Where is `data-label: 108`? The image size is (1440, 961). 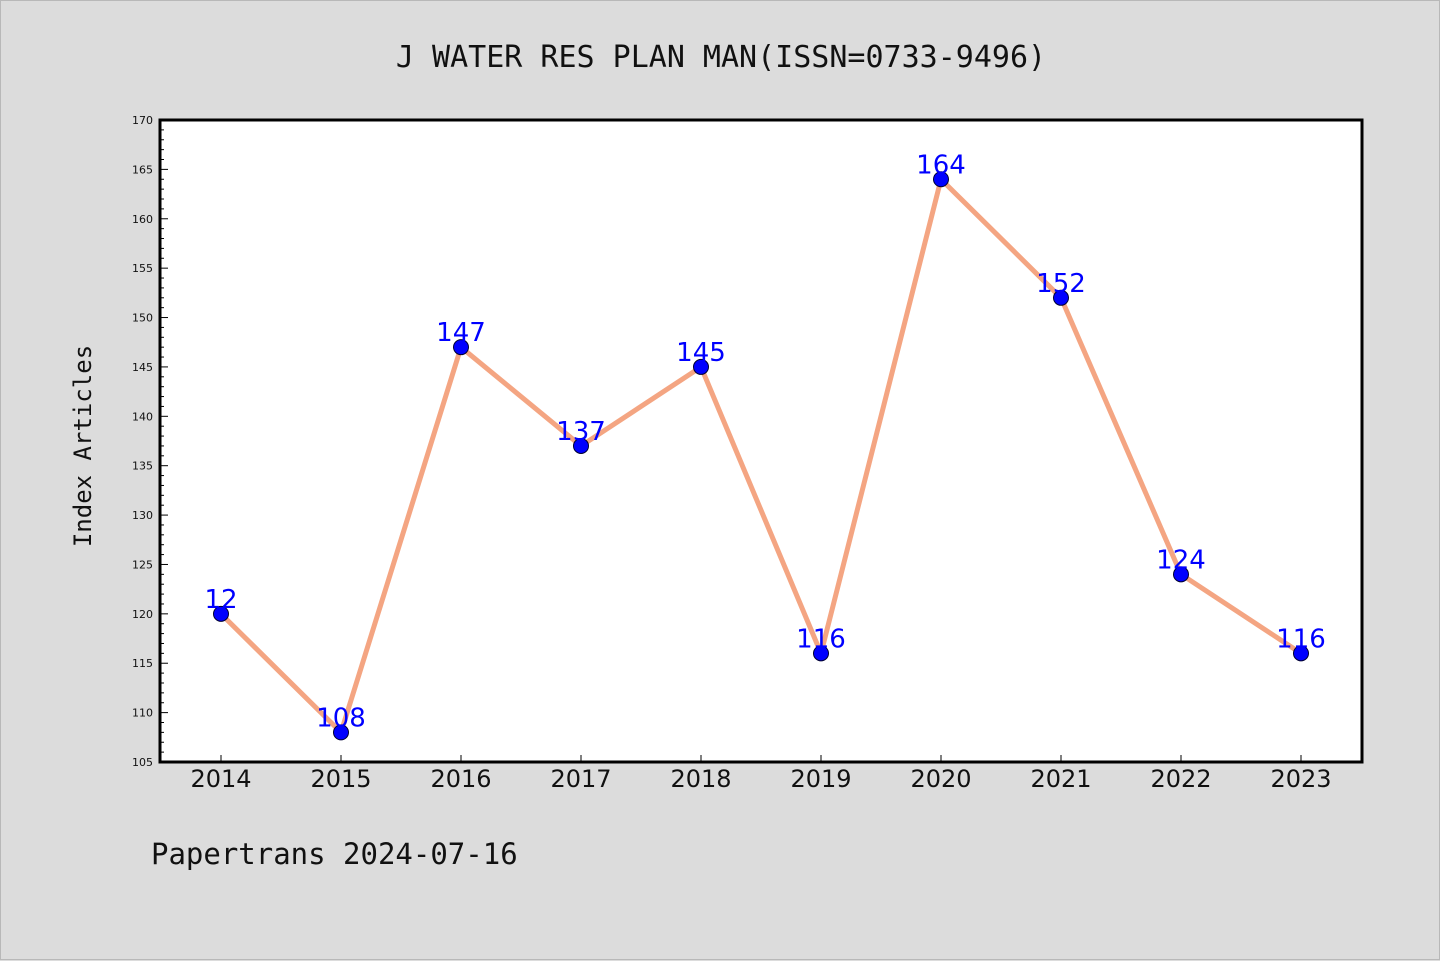 data-label: 108 is located at coordinates (341, 718).